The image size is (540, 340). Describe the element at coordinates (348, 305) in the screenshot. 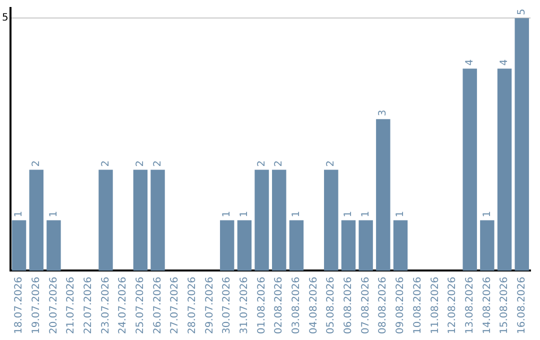

I see `x-tick-label: 06.08.2026` at that location.